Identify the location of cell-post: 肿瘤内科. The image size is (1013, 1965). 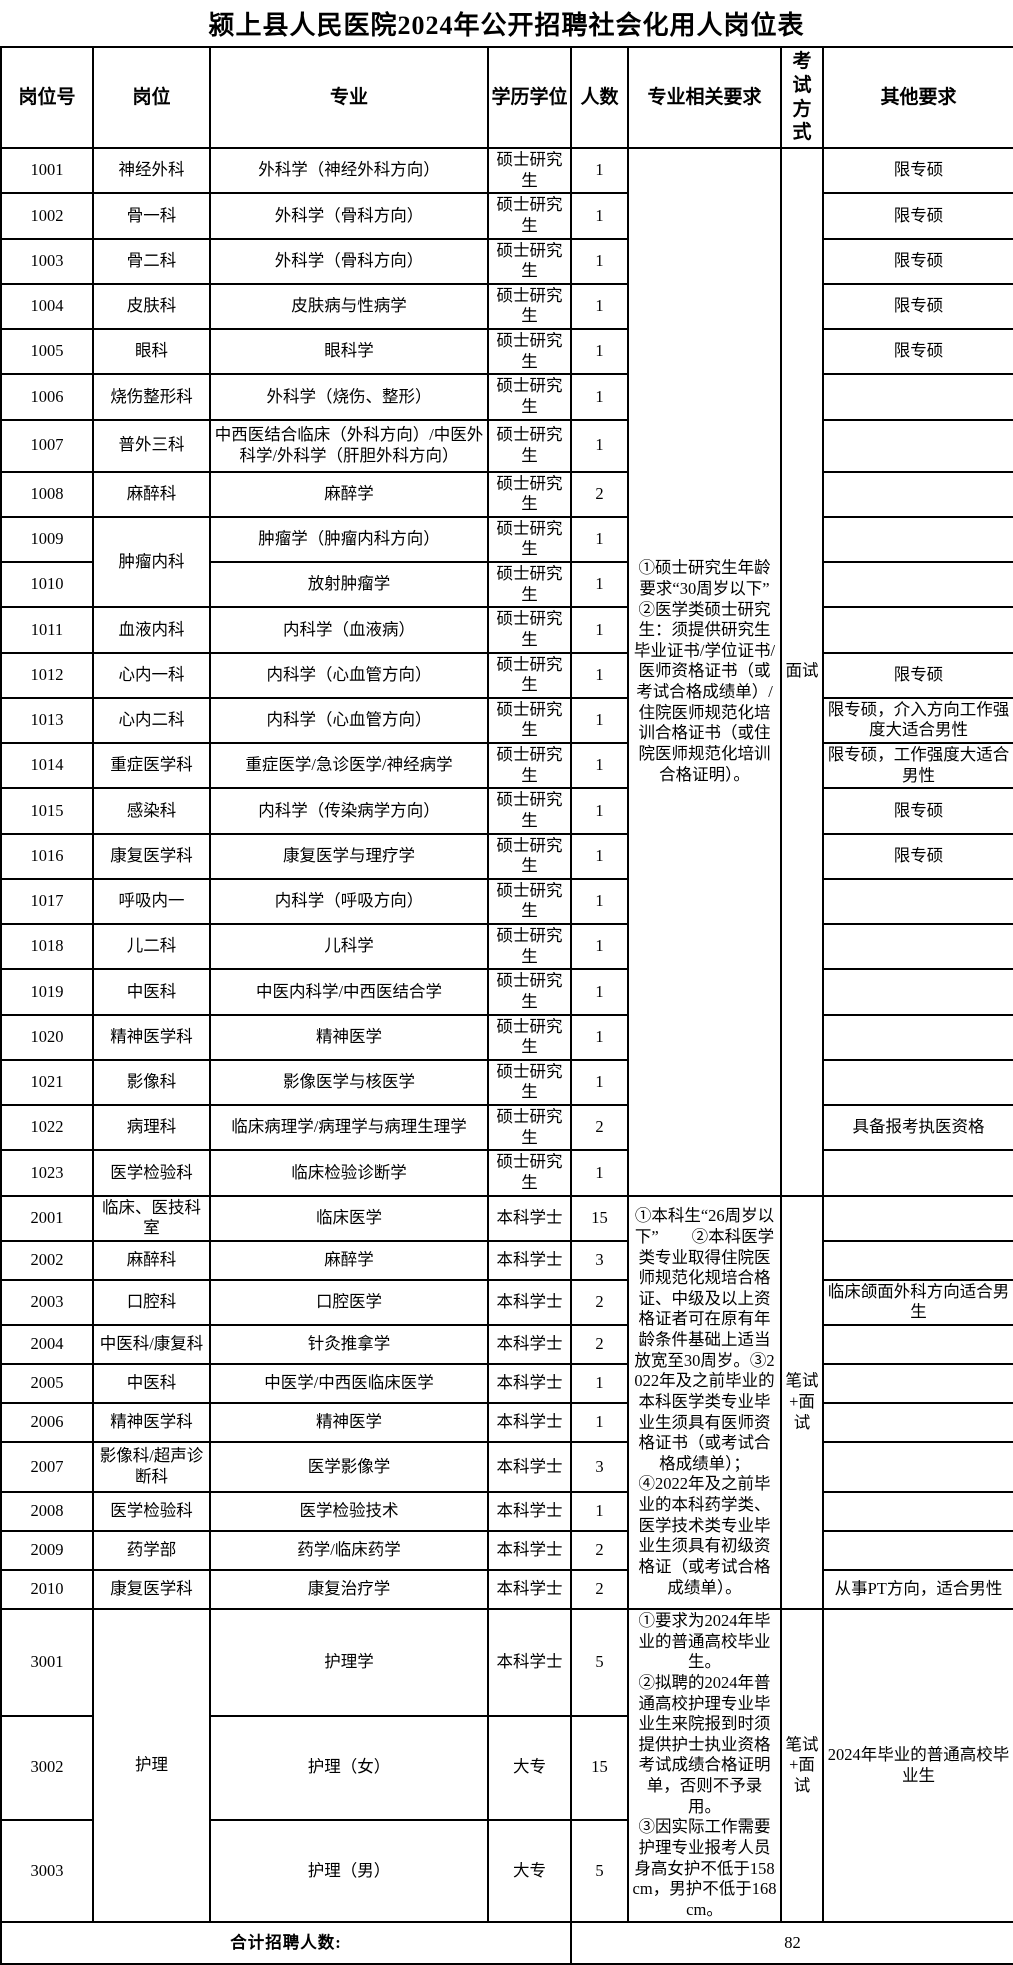
(151, 562).